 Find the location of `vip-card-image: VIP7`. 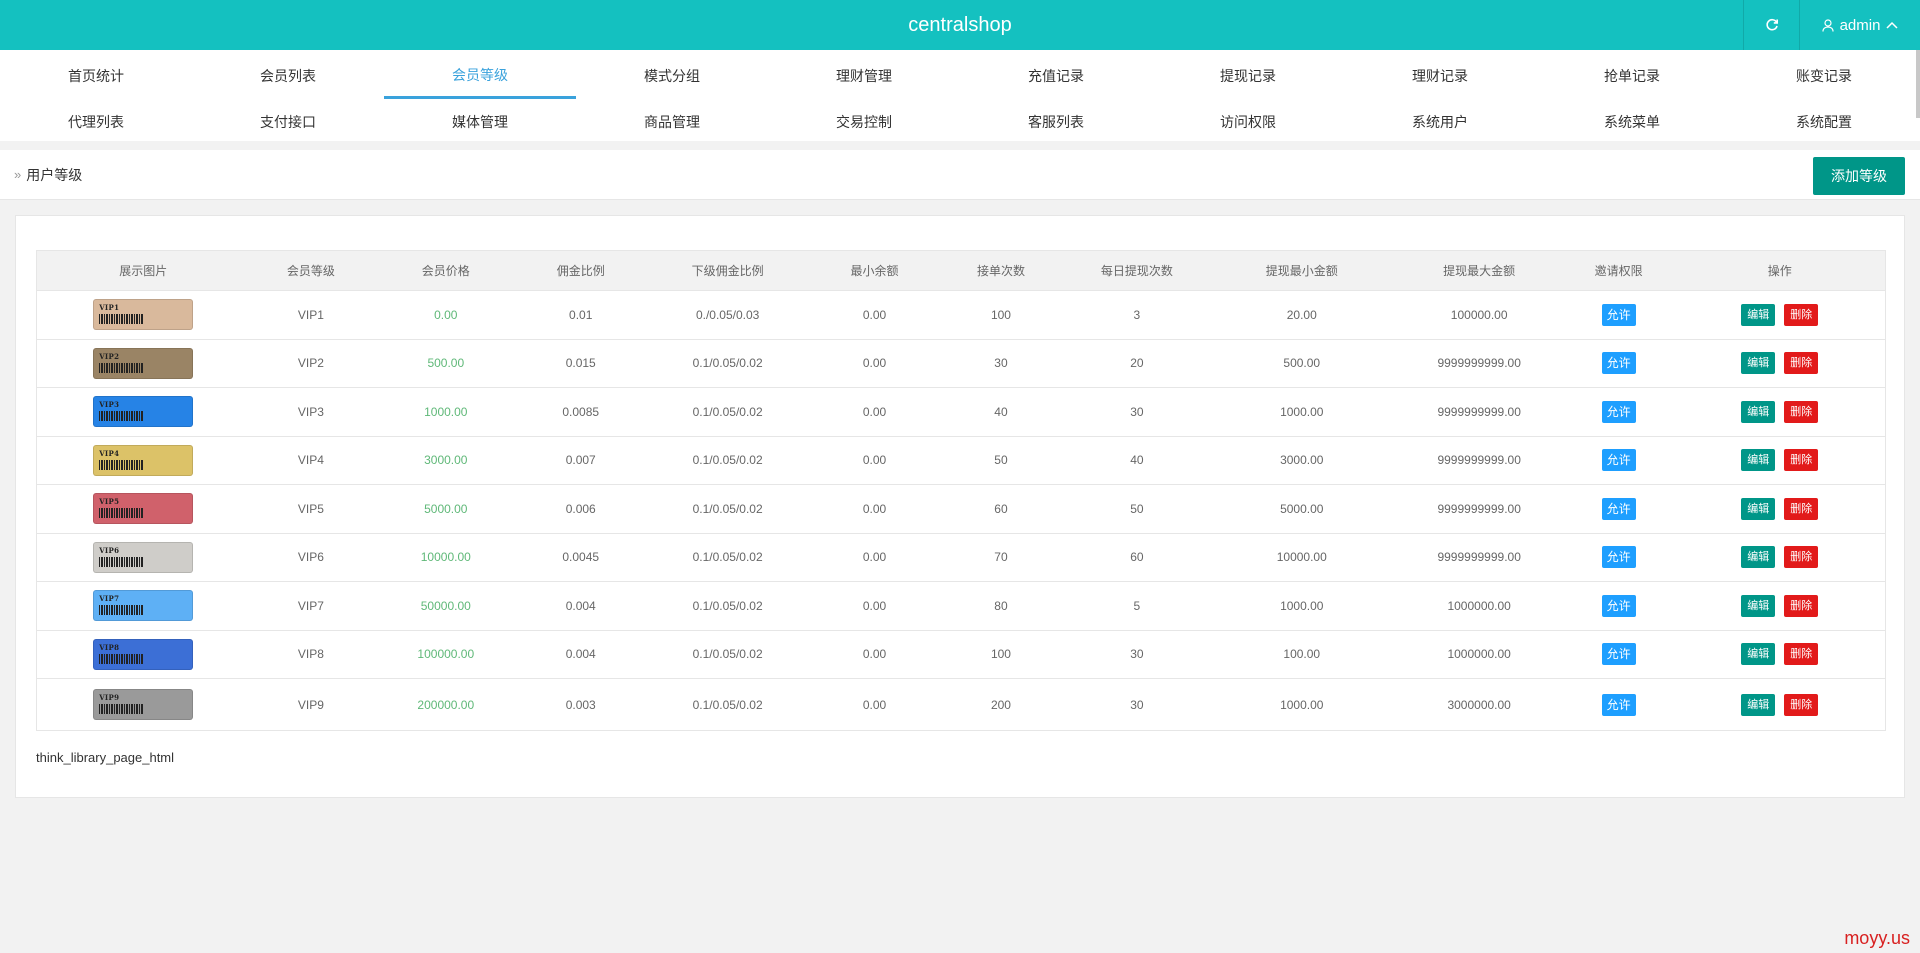

vip-card-image: VIP7 is located at coordinates (143, 606).